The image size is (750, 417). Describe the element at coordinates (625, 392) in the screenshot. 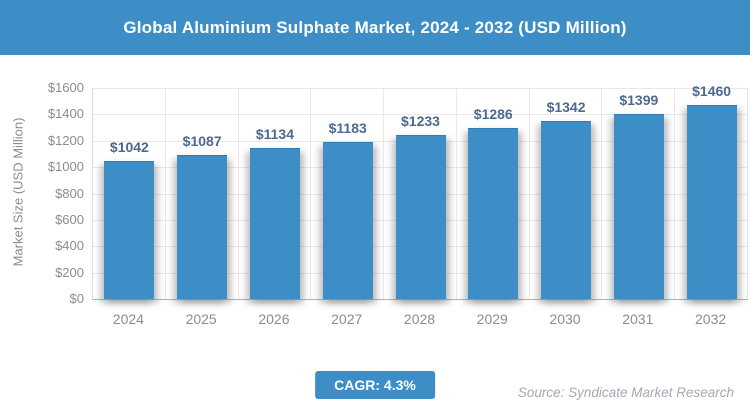

I see `source-attribution: Source: Syndicate Market Research` at that location.